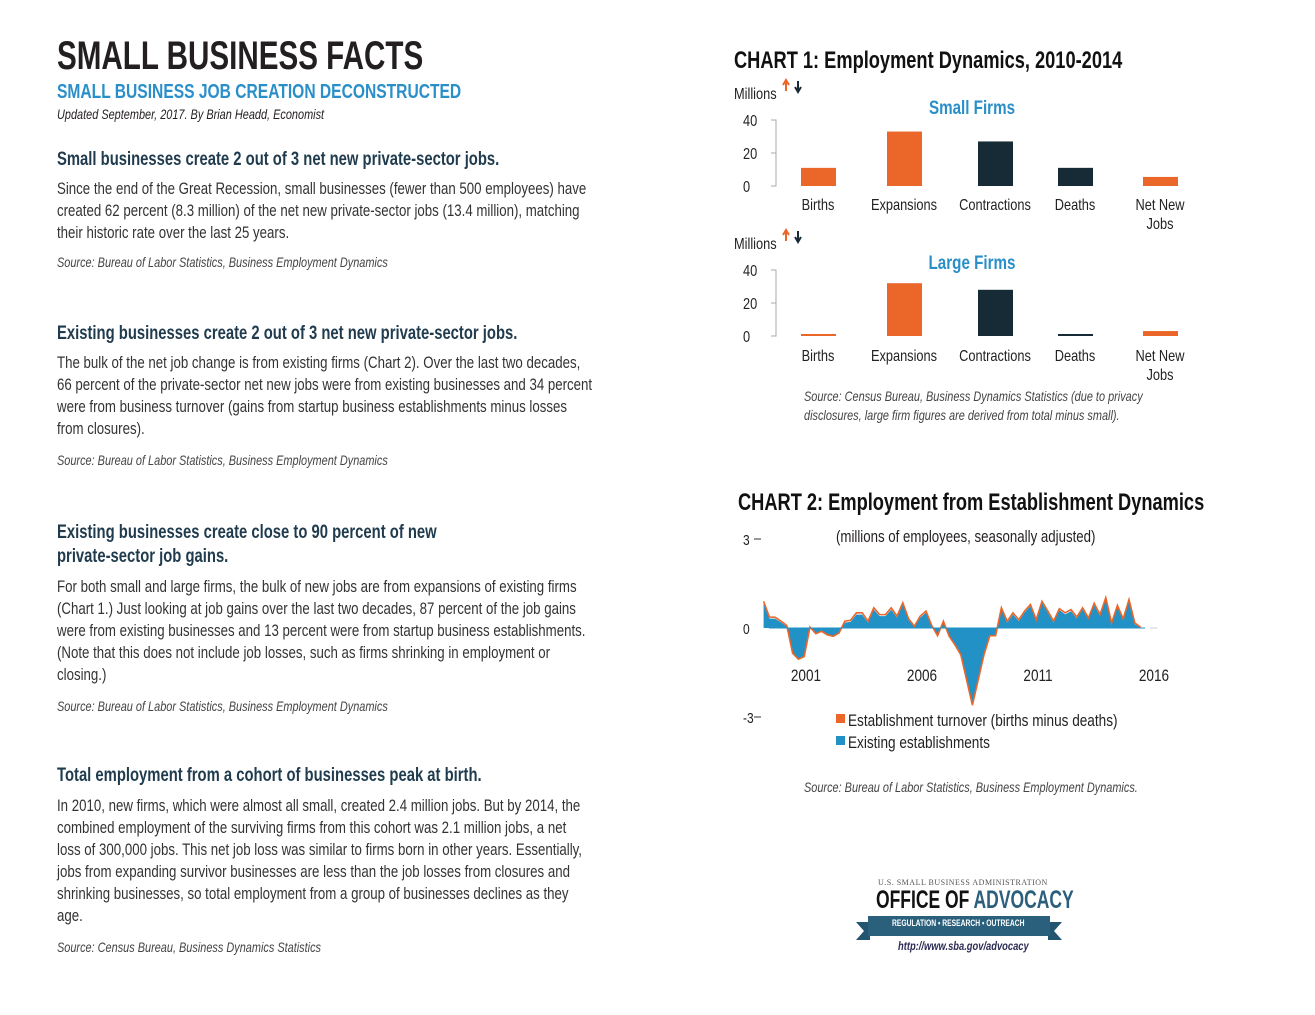 The image size is (1315, 1015). I want to click on page-title: SMALL BUSINESS FACTS, so click(240, 56).